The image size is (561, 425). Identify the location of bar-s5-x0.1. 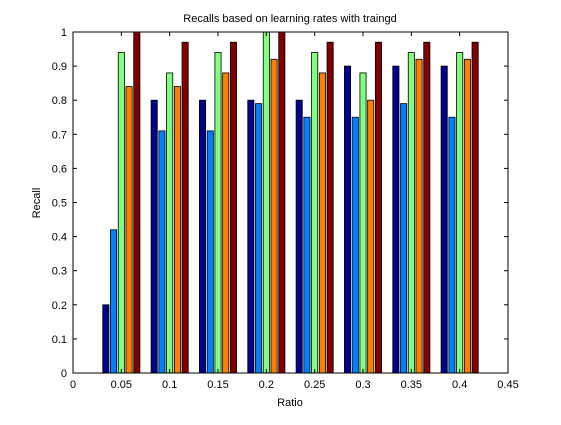
(185, 207).